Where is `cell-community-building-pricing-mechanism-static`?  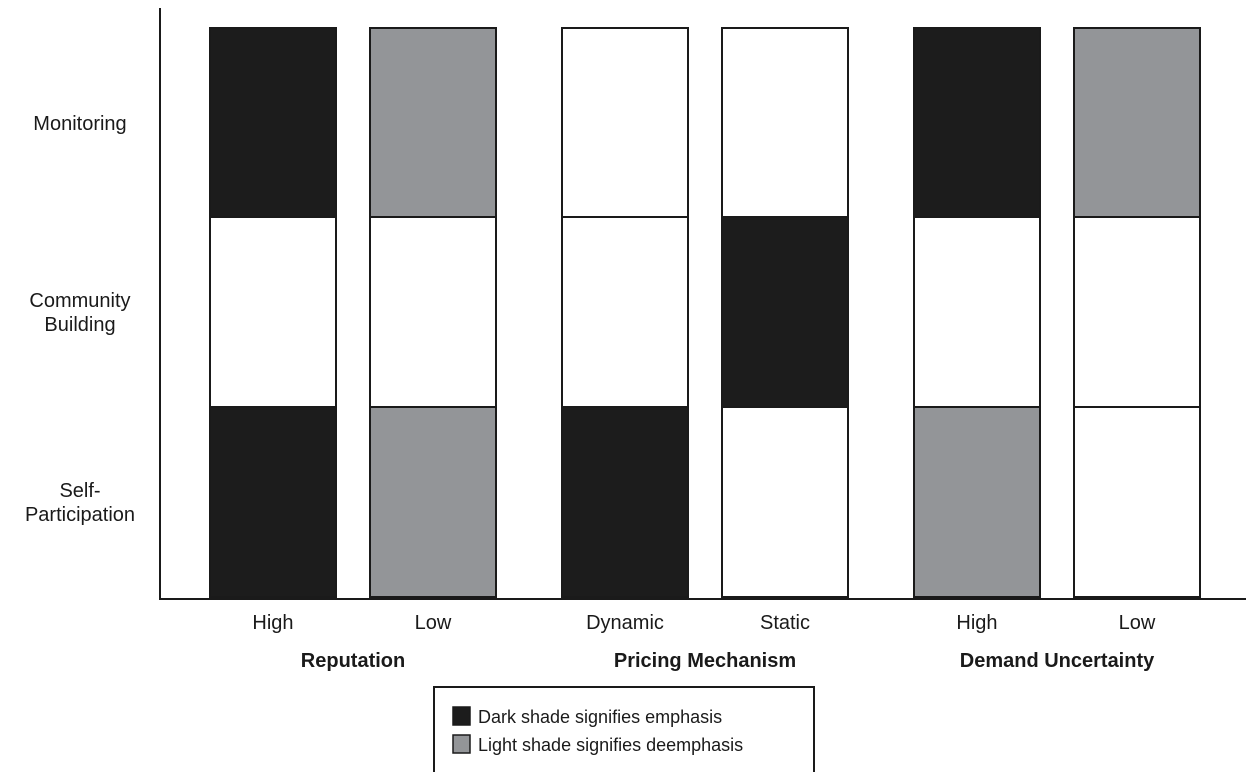
cell-community-building-pricing-mechanism-static is located at coordinates (785, 312).